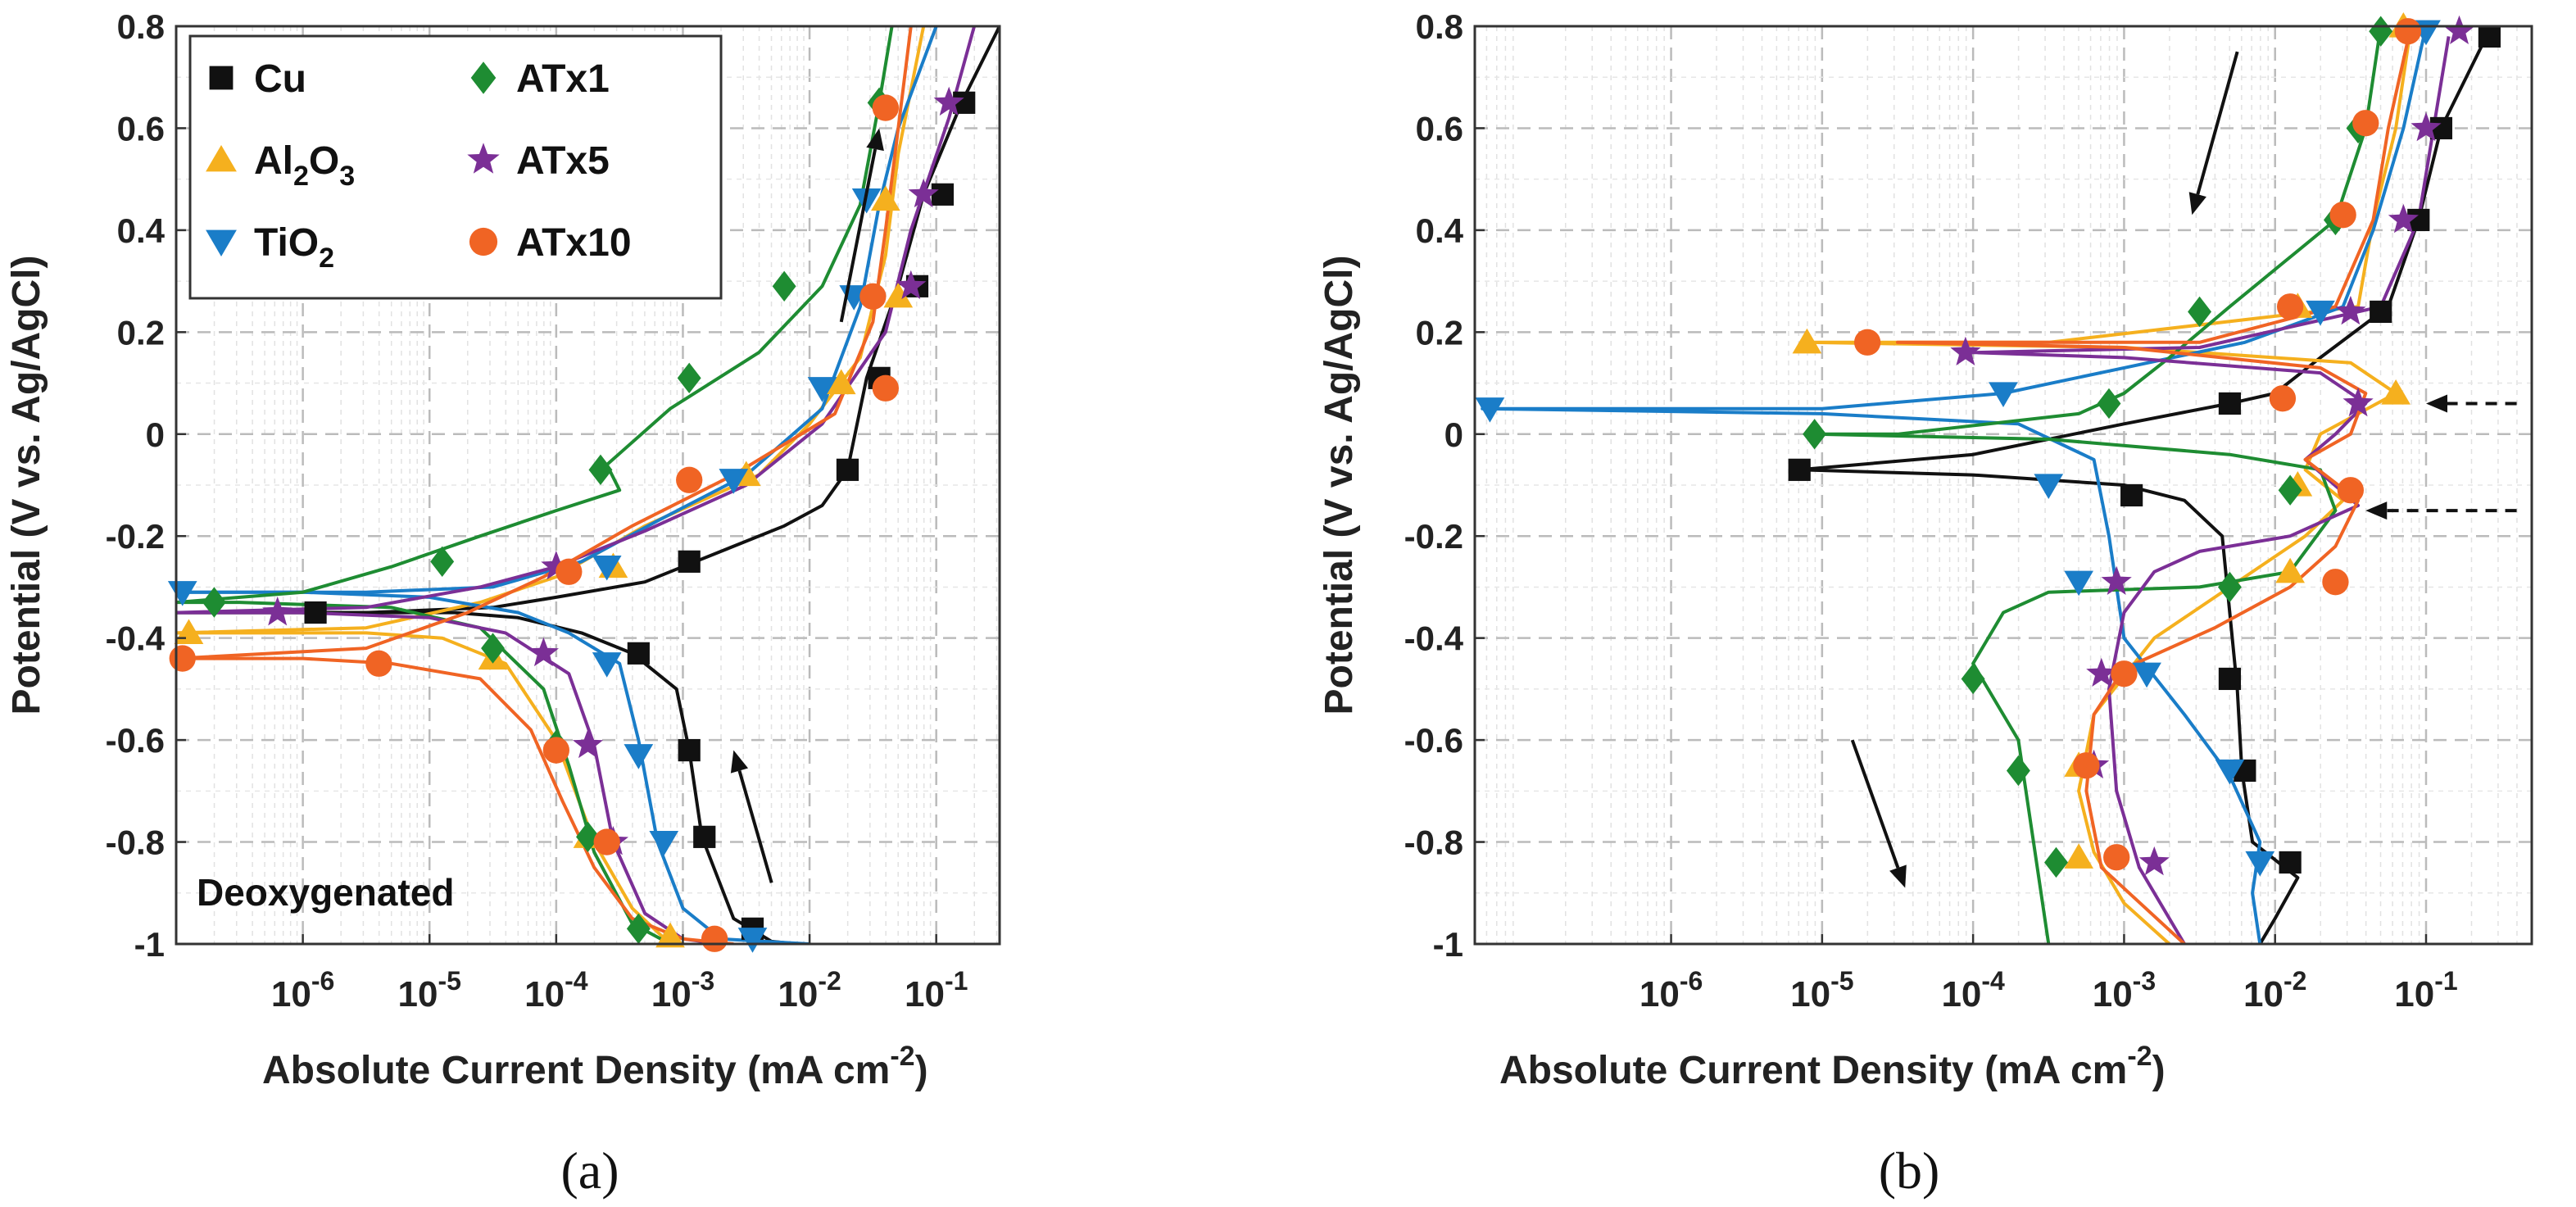 The image size is (2576, 1207). What do you see at coordinates (1433, 740) in the screenshot?
I see `y-tick-label: -0.6` at bounding box center [1433, 740].